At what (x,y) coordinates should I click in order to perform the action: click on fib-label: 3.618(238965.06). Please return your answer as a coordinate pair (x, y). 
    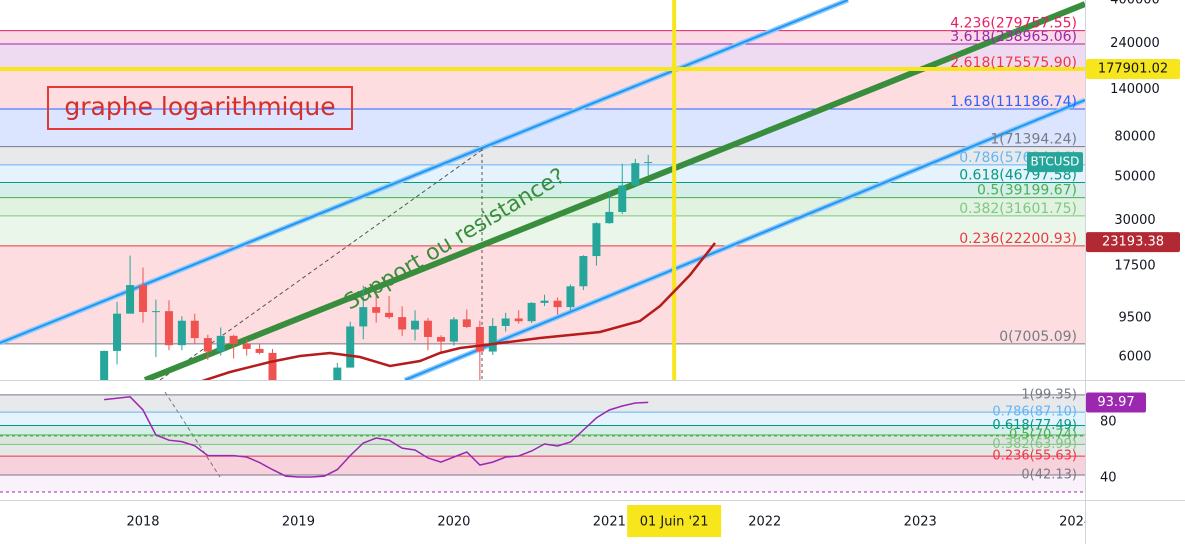
    Looking at the image, I should click on (1013, 37).